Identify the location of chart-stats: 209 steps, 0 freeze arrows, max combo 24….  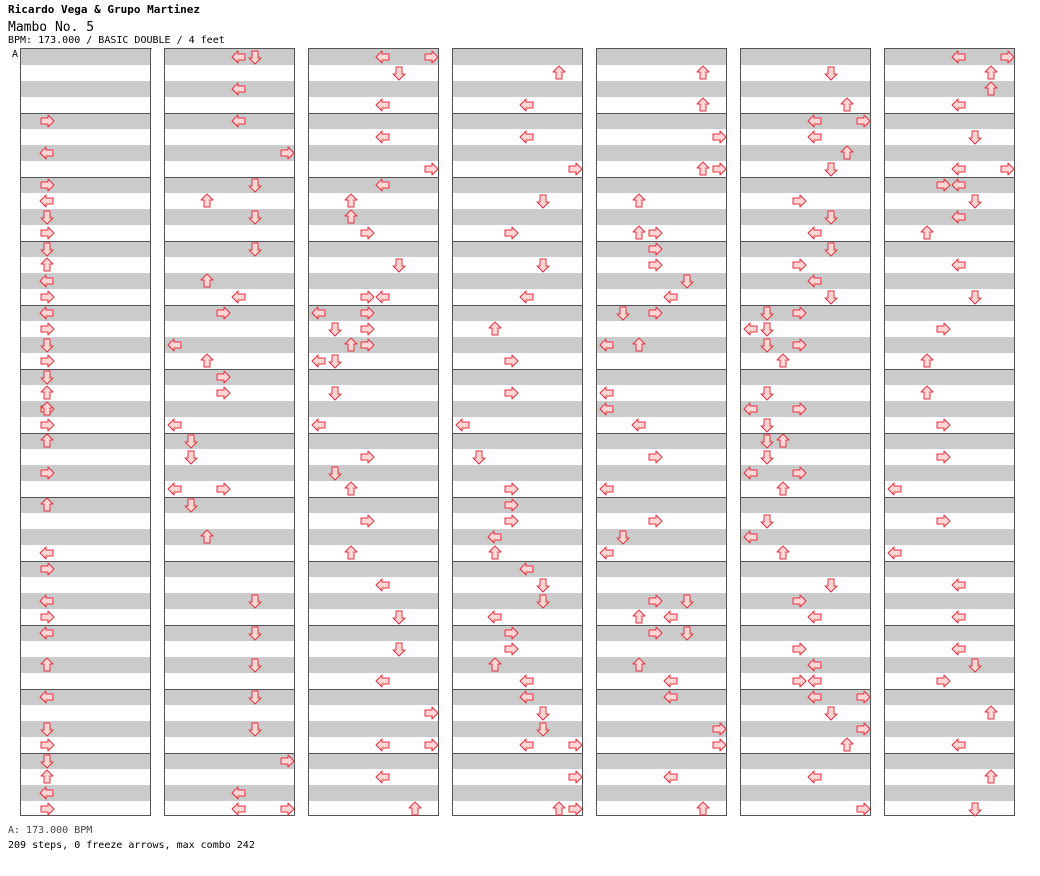
(131, 845).